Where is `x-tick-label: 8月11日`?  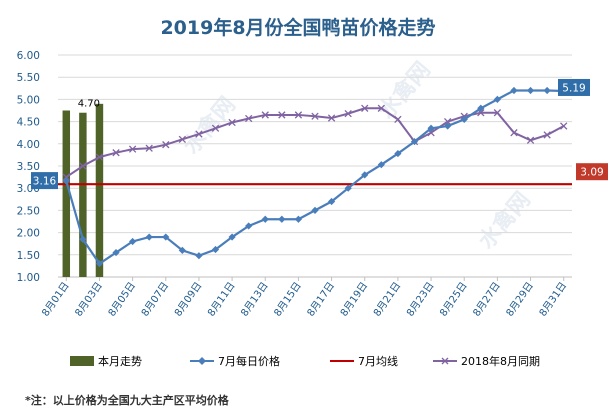 x-tick-label: 8月11日 is located at coordinates (221, 299).